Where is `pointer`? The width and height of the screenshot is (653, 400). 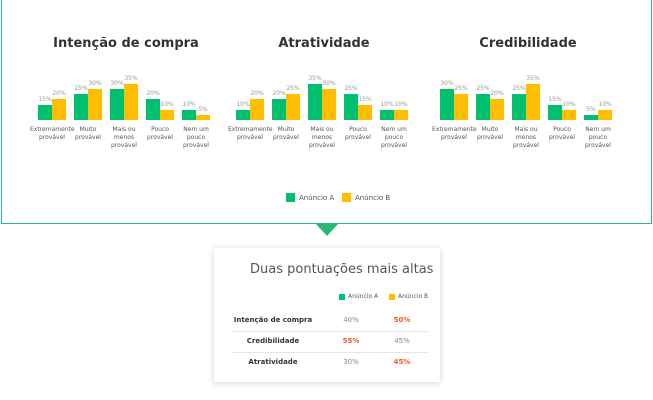
pointer is located at coordinates (327, 230).